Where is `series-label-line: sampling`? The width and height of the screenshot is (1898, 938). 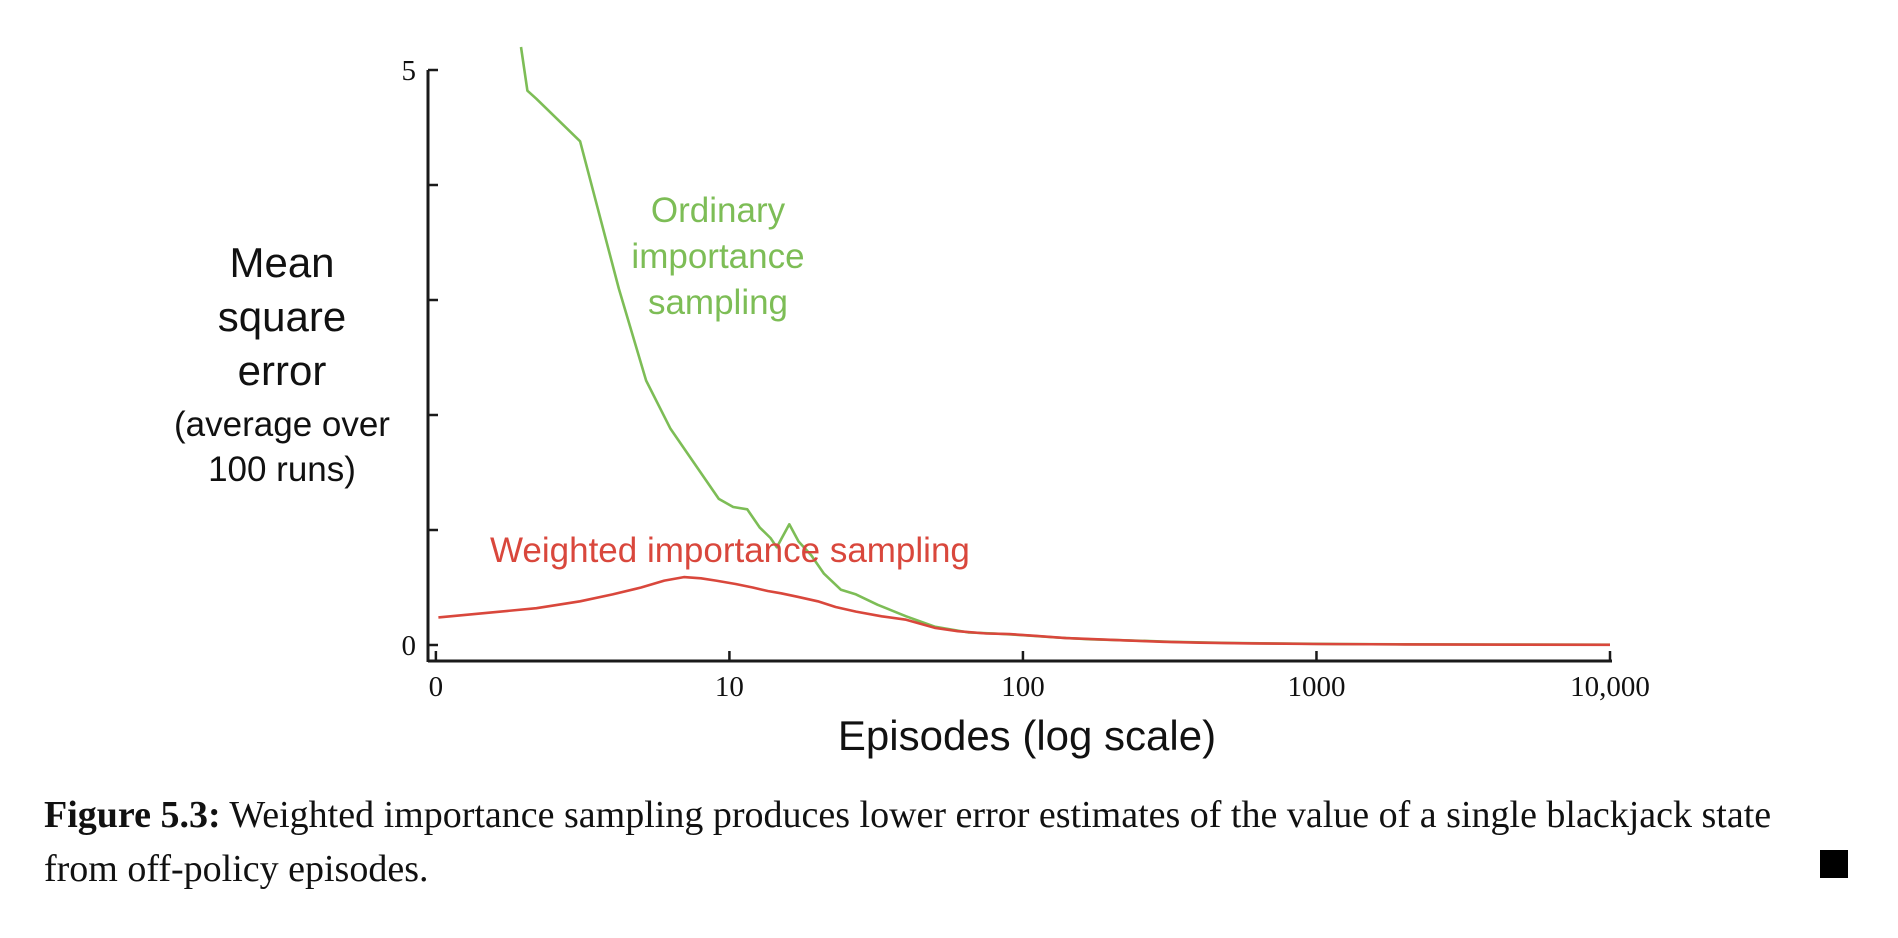
series-label-line: sampling is located at coordinates (718, 302).